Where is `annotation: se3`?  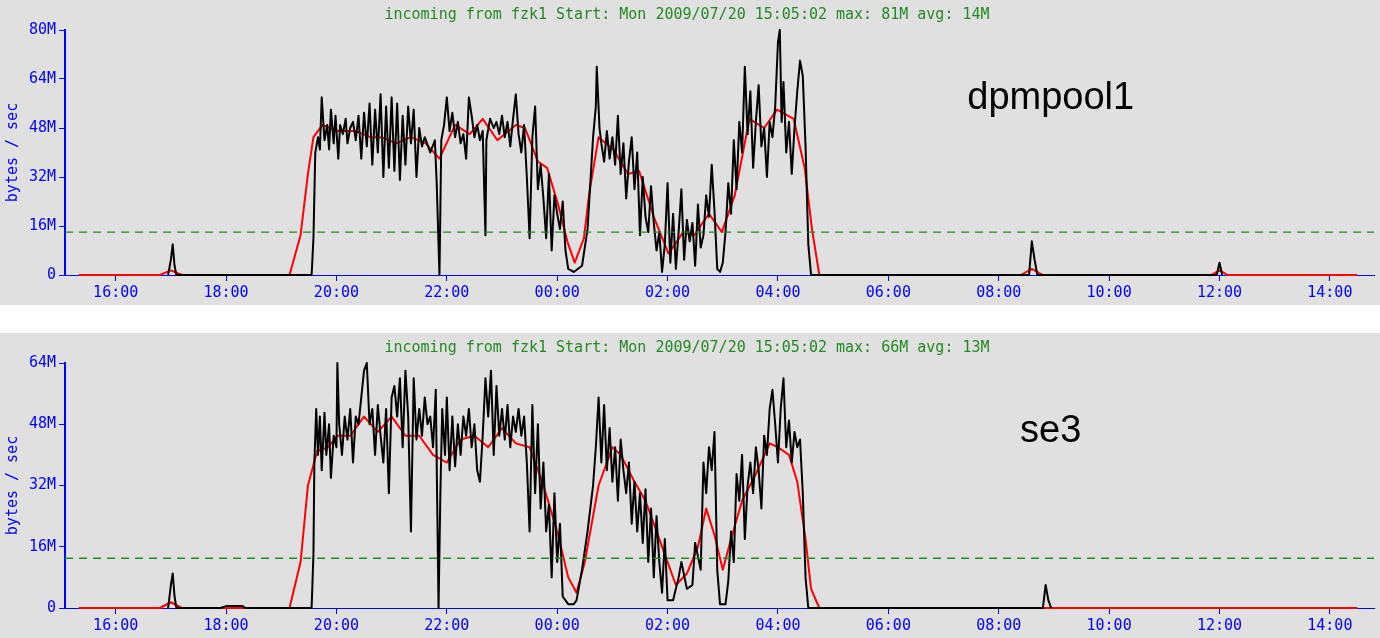
annotation: se3 is located at coordinates (1051, 429).